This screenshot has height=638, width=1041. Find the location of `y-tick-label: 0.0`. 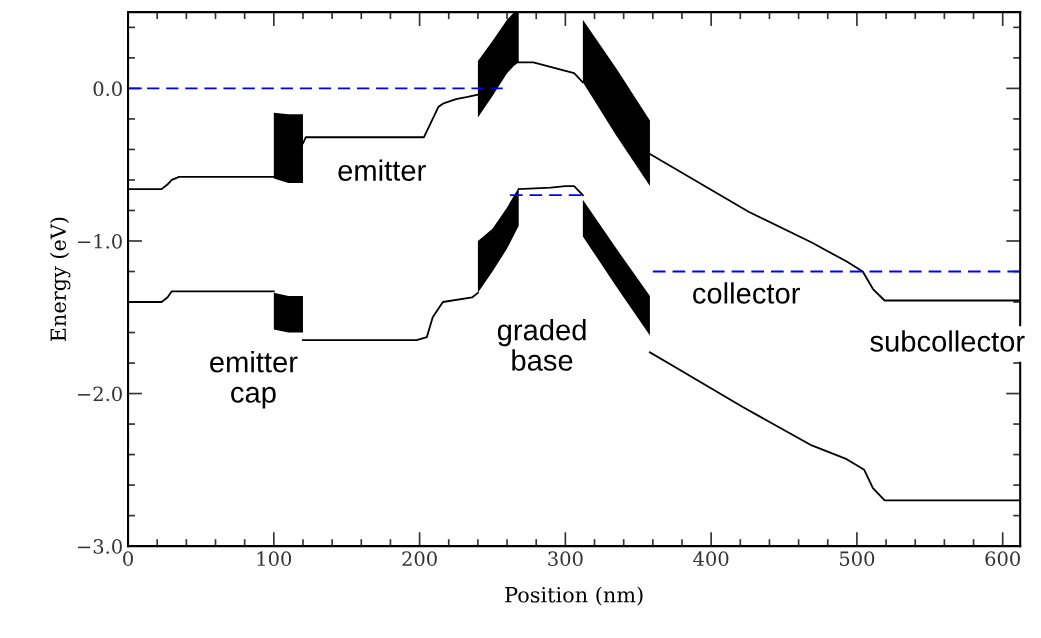

y-tick-label: 0.0 is located at coordinates (107, 89).